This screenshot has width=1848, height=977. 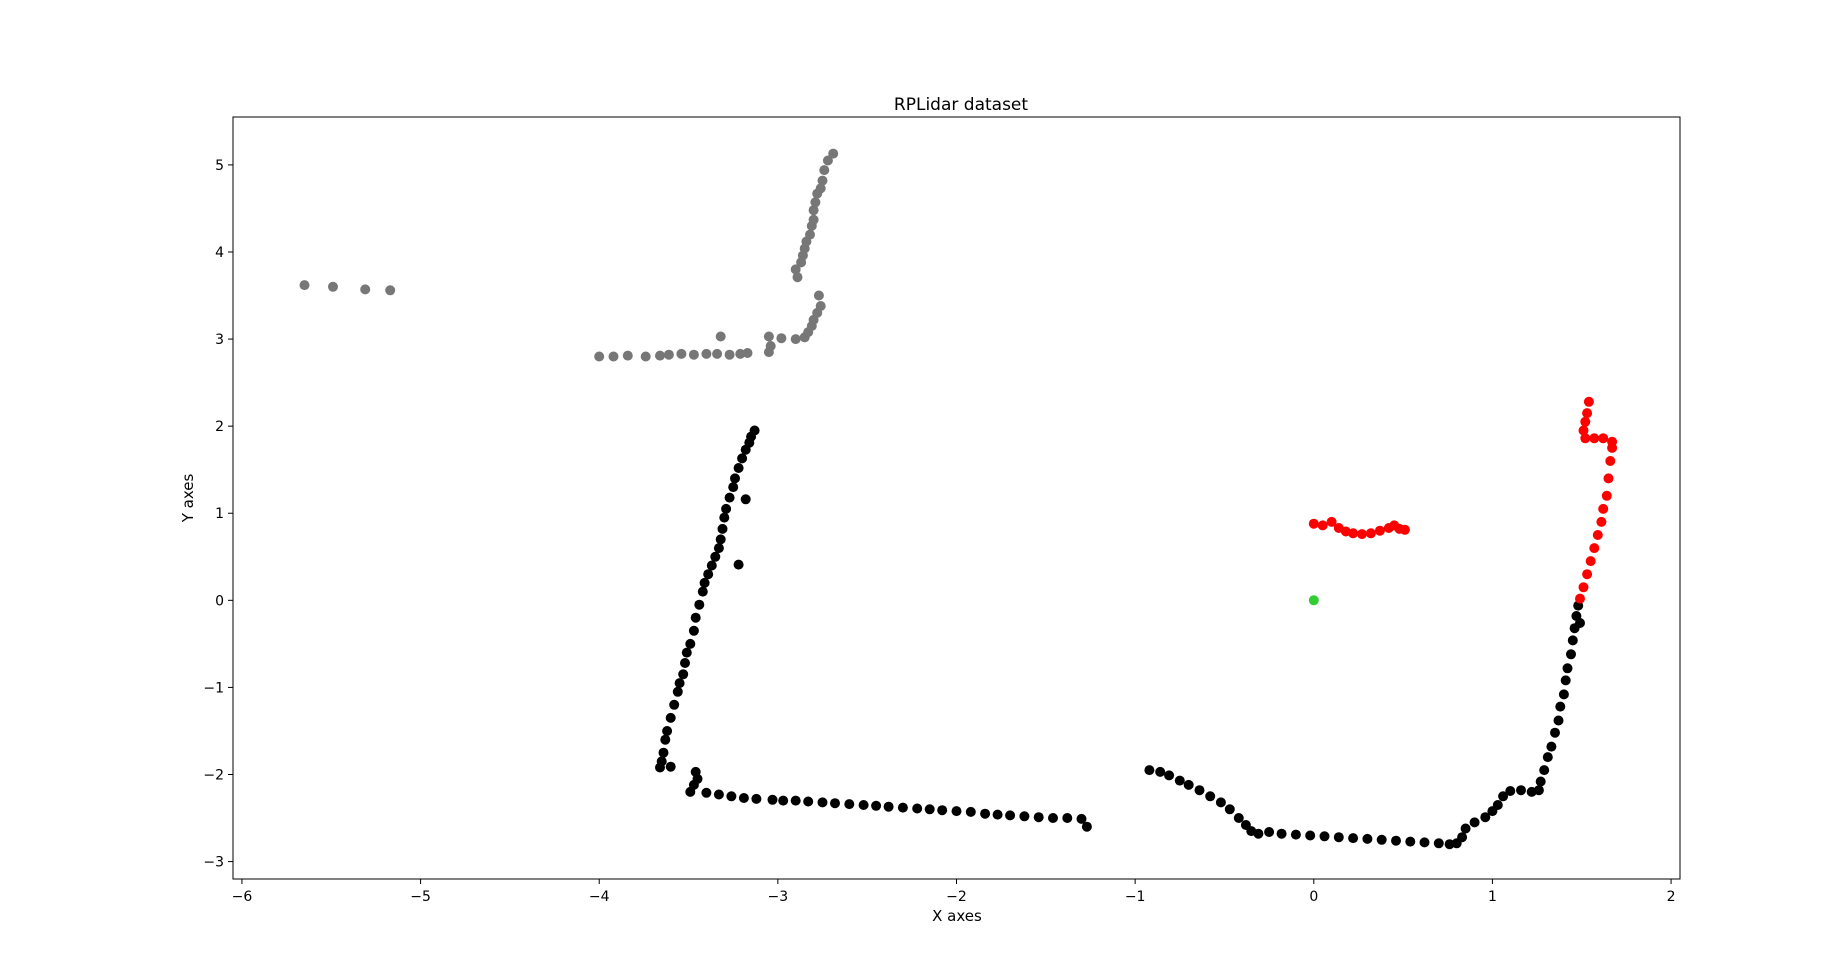 I want to click on y-tick-label: 4, so click(x=219, y=253).